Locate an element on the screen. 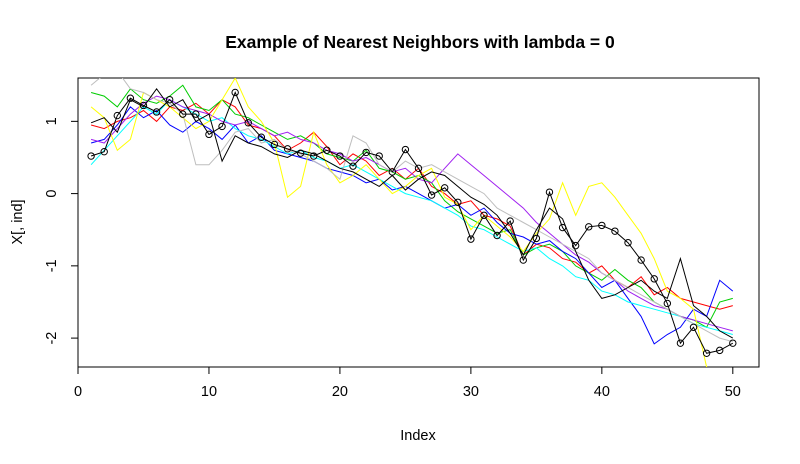  x-tick-label: 20 is located at coordinates (340, 392).